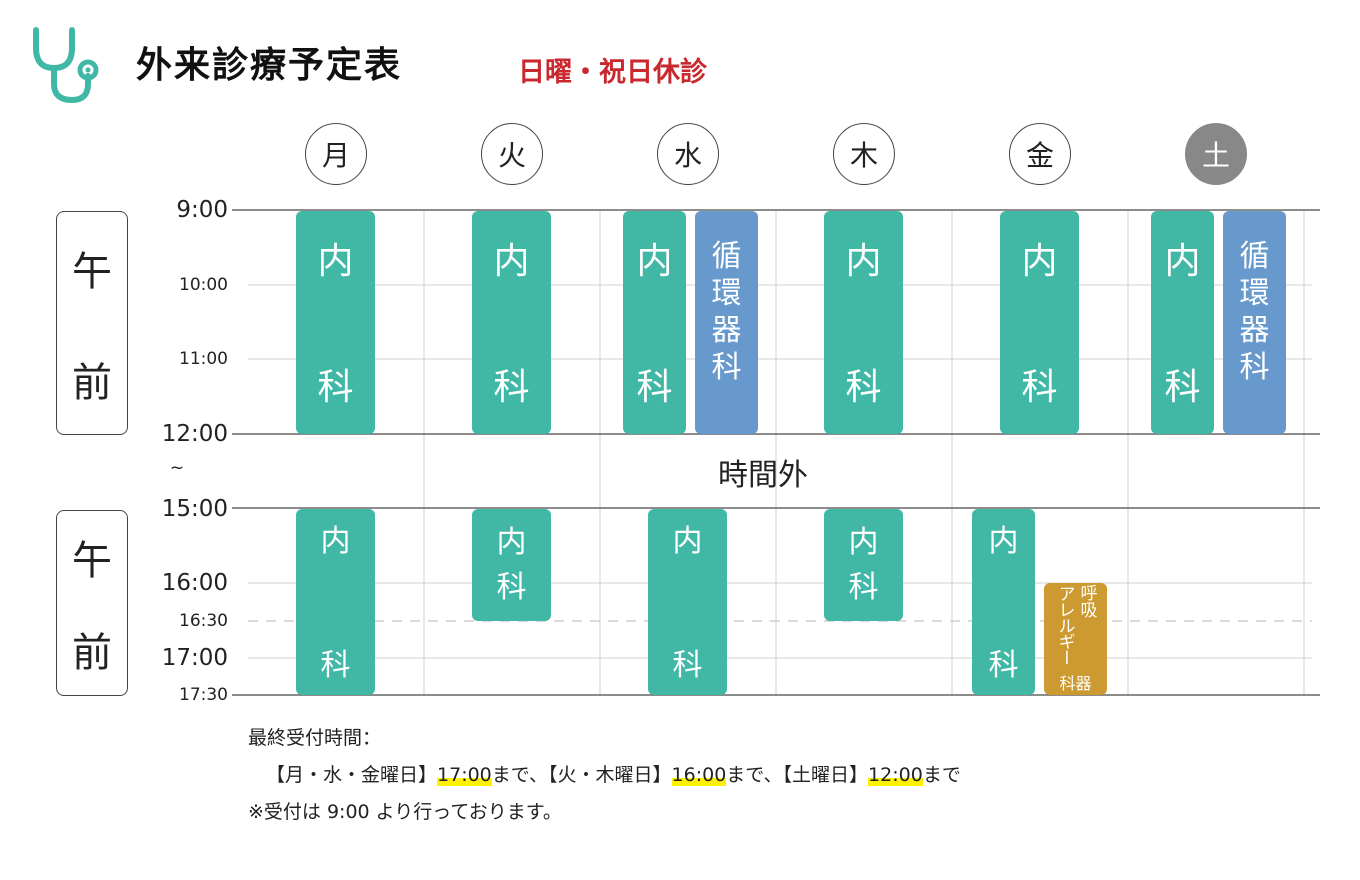 This screenshot has width=1360, height=880. I want to click on time-label: 9:00, so click(202, 210).